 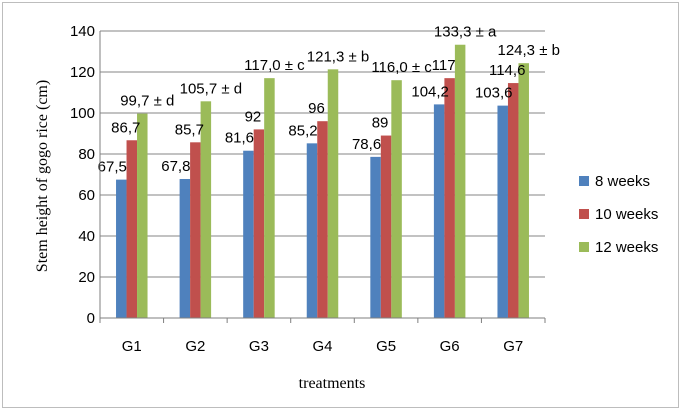 What do you see at coordinates (430, 91) in the screenshot?
I see `data-label: 104,2` at bounding box center [430, 91].